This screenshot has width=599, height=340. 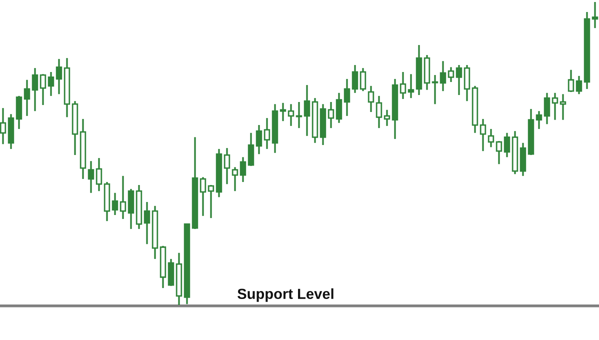 I want to click on ref-line-label: Support Level, so click(x=286, y=295).